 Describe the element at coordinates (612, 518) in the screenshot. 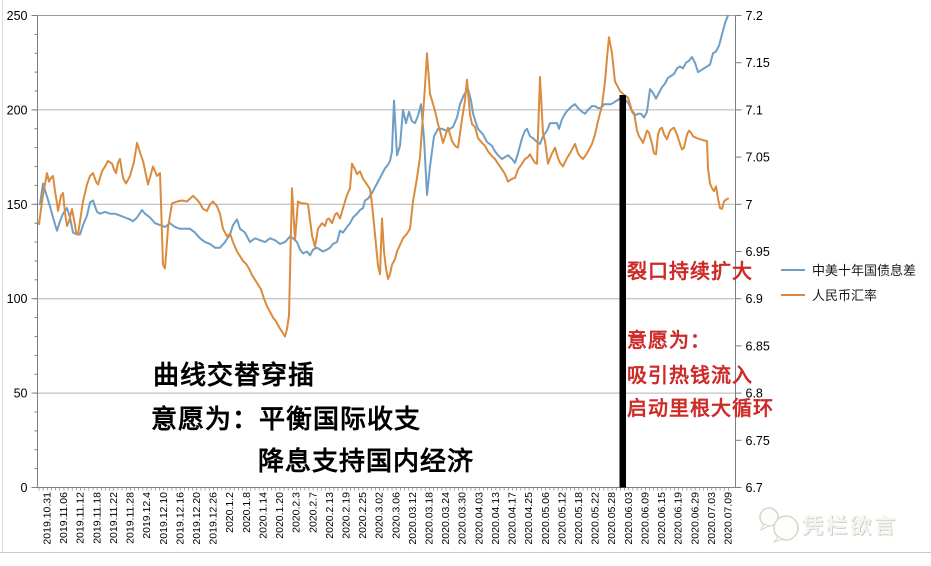

I see `x-axis-label: 2020.05.28` at that location.